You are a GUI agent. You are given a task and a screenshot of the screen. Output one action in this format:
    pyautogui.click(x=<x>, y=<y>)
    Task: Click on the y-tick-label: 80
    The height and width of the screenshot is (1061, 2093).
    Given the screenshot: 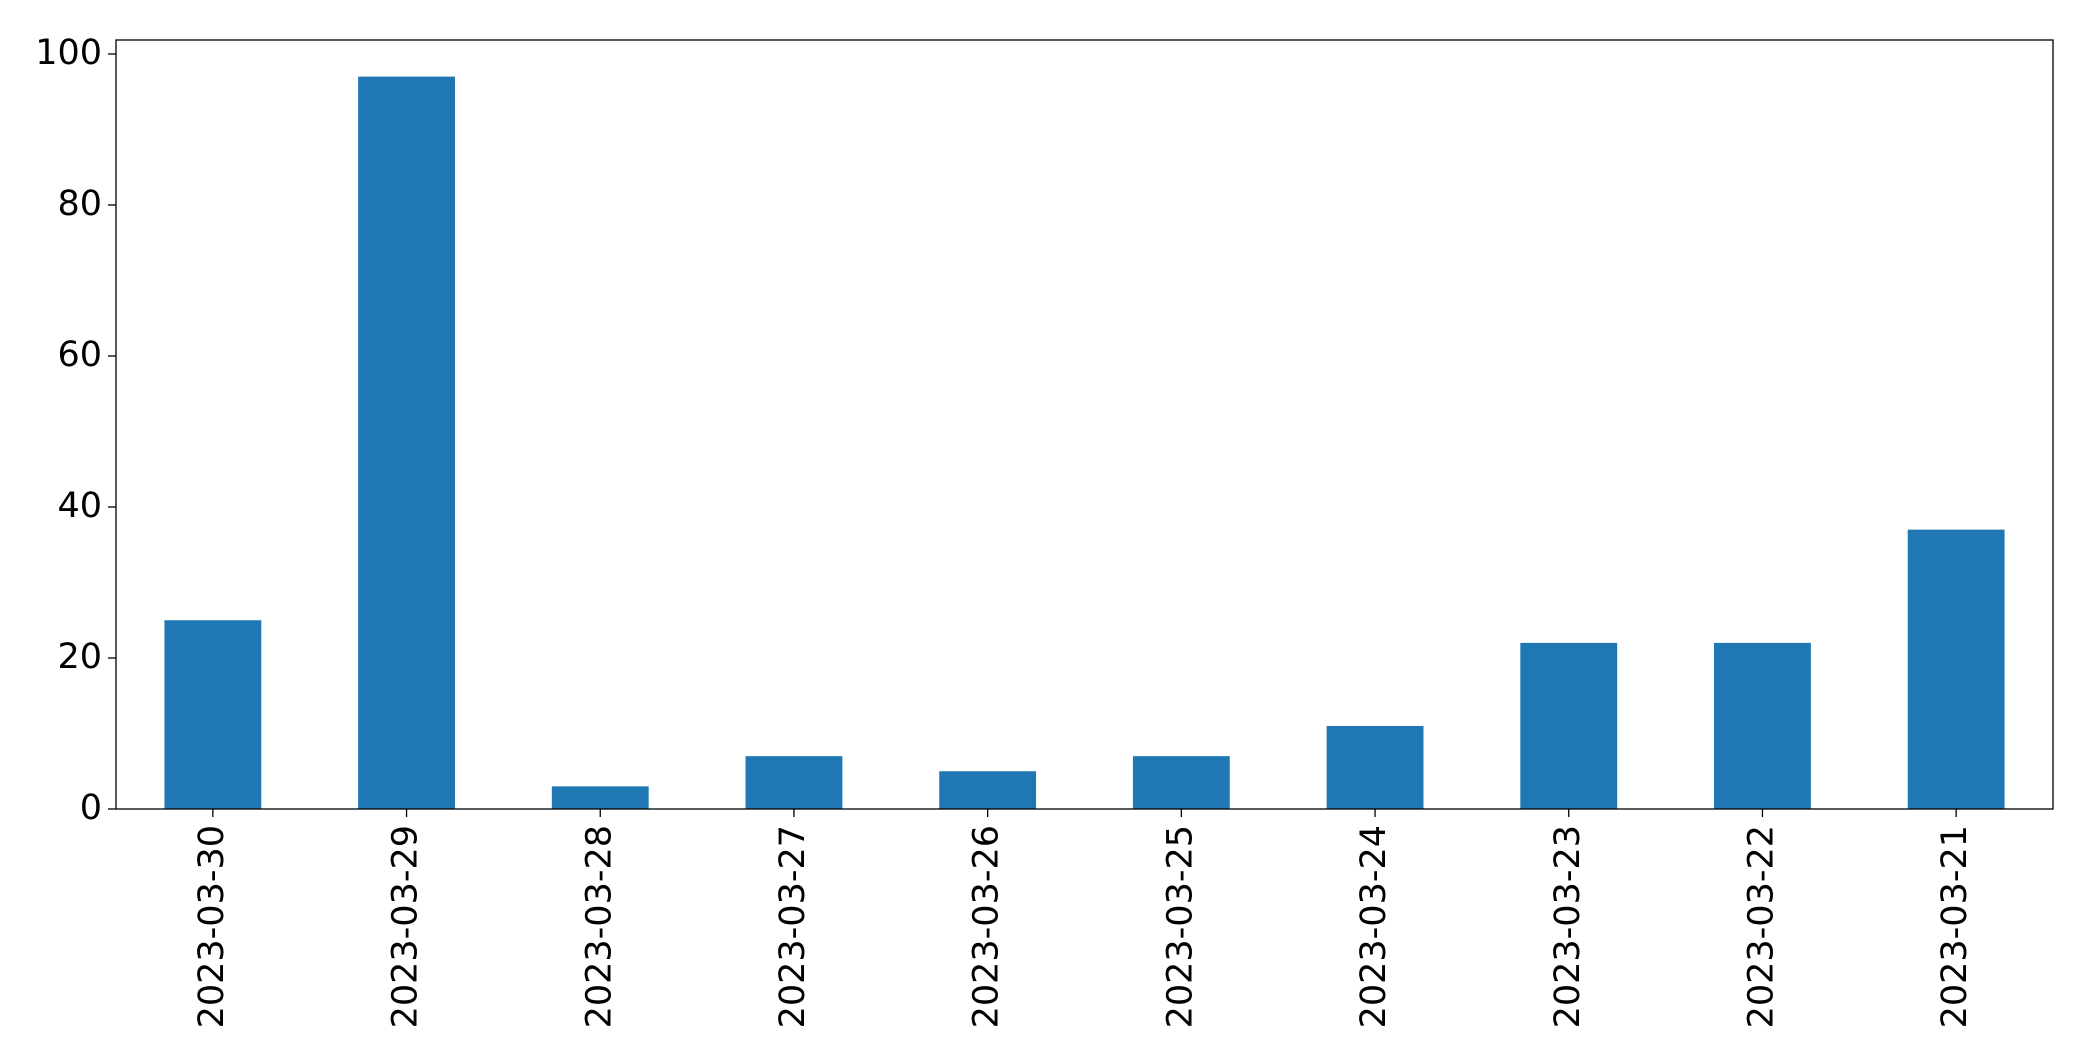 What is the action you would take?
    pyautogui.click(x=79, y=204)
    